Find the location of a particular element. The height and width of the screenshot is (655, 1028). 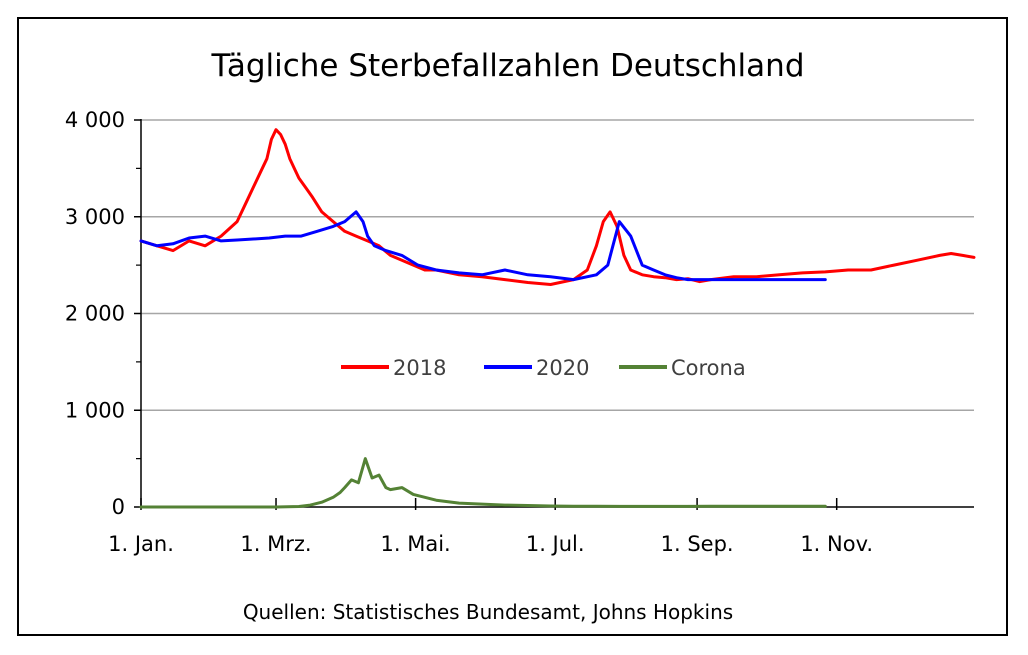

legend: 2018 2020 Corona is located at coordinates (543, 368).